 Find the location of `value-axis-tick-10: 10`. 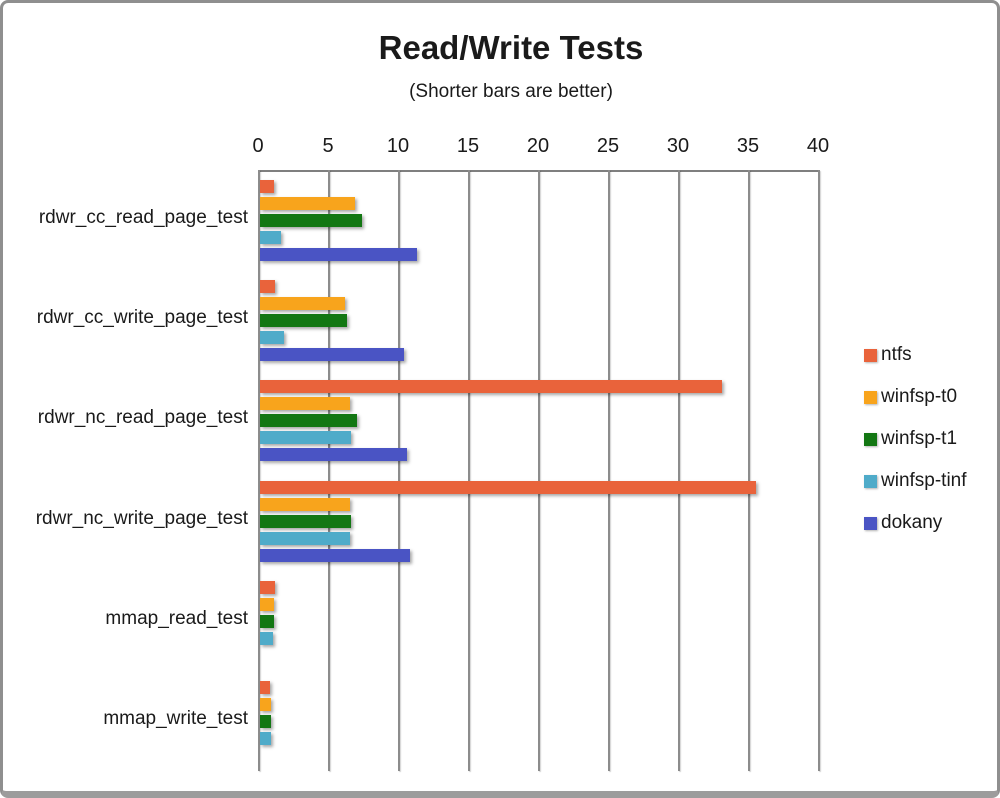

value-axis-tick-10: 10 is located at coordinates (398, 146).